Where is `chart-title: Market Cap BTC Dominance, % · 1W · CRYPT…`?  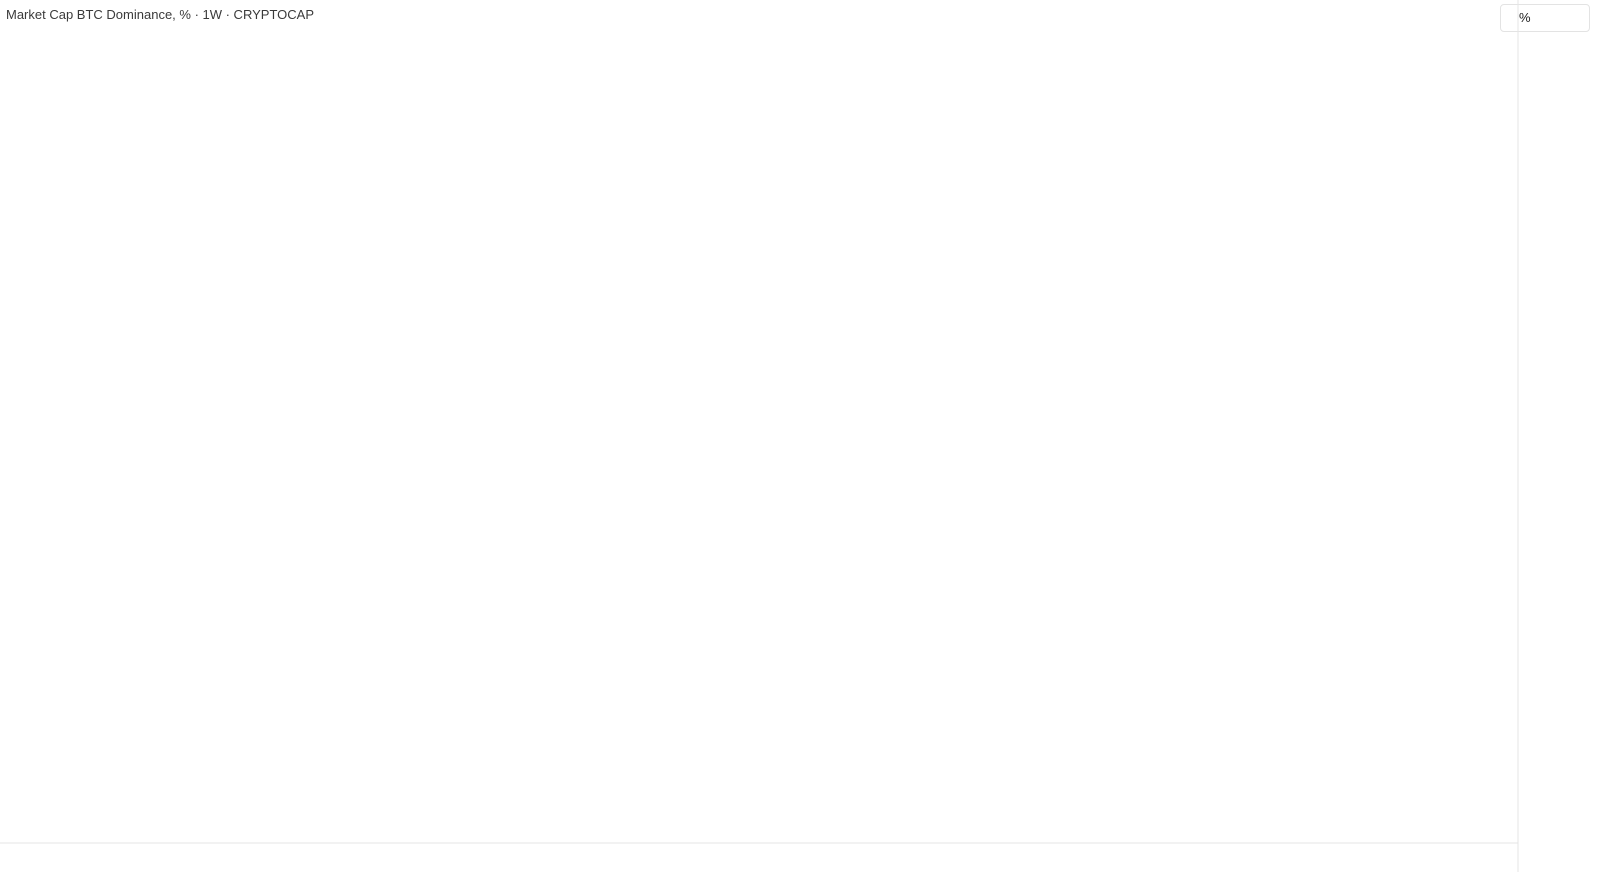
chart-title: Market Cap BTC Dominance, % · 1W · CRYPT… is located at coordinates (160, 14).